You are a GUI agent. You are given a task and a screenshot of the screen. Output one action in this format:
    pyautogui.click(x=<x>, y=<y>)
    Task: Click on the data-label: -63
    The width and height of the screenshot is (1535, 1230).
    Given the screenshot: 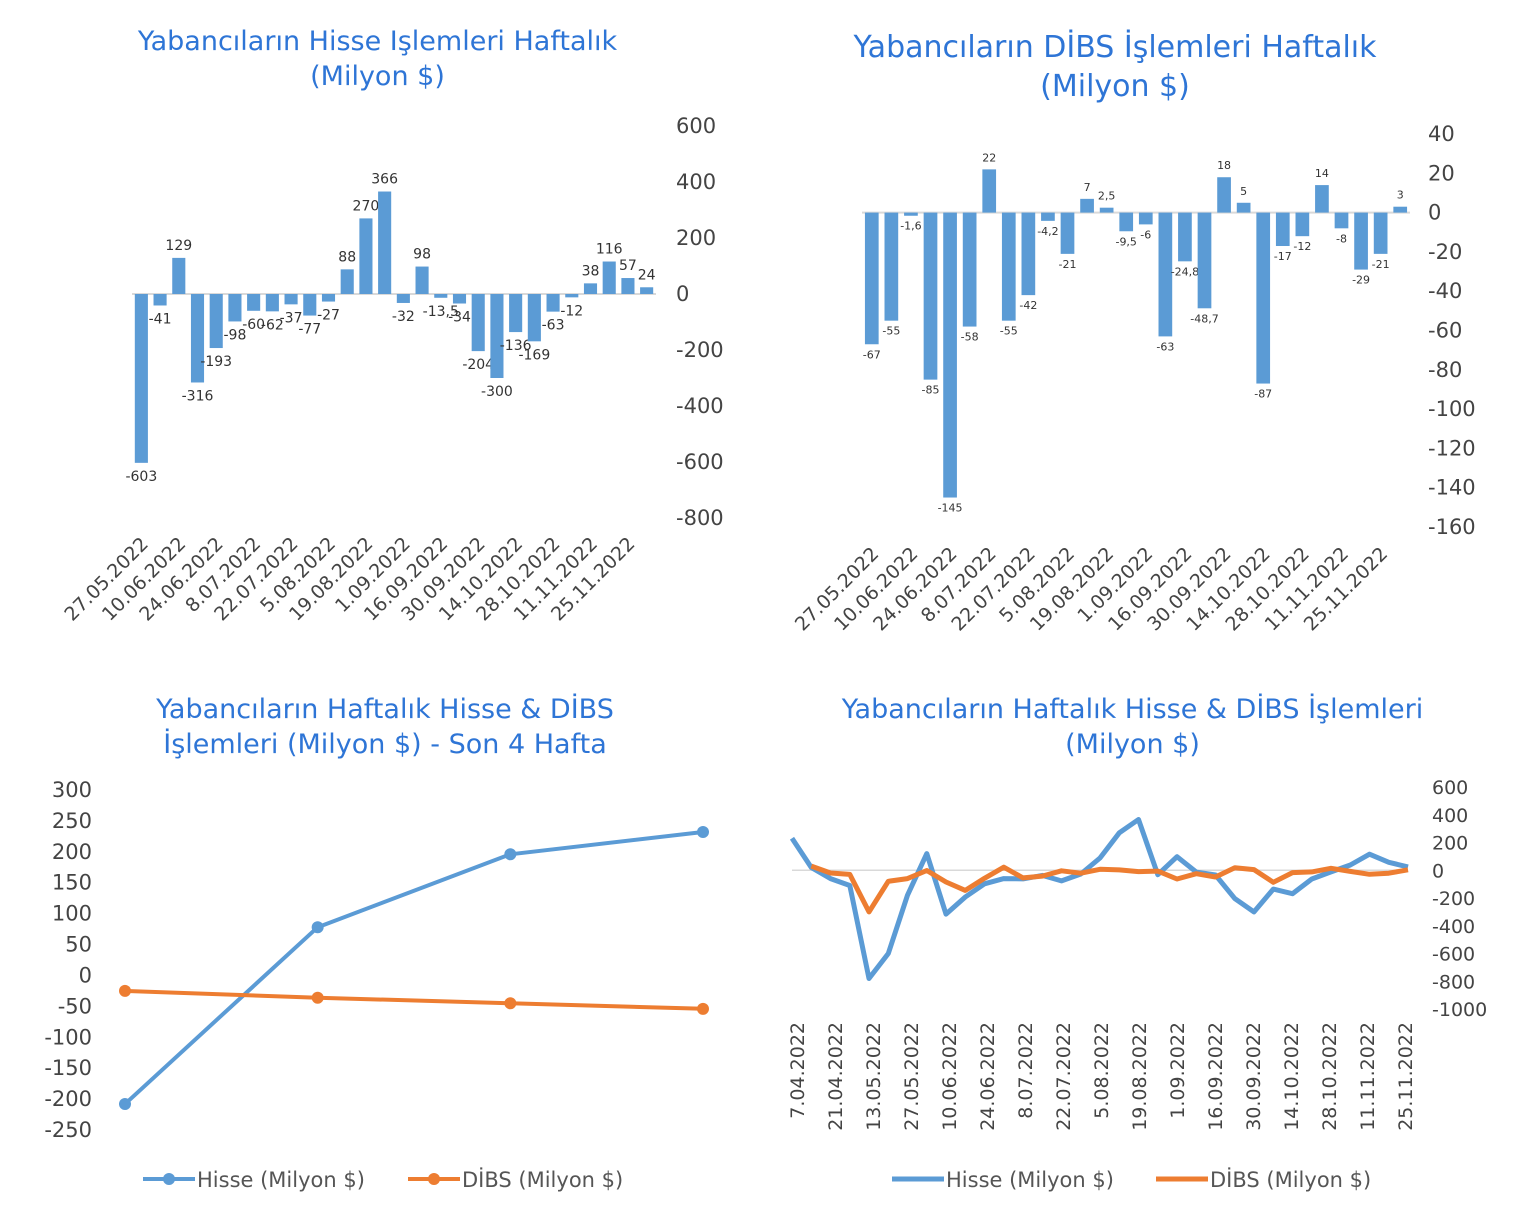 What is the action you would take?
    pyautogui.click(x=553, y=326)
    